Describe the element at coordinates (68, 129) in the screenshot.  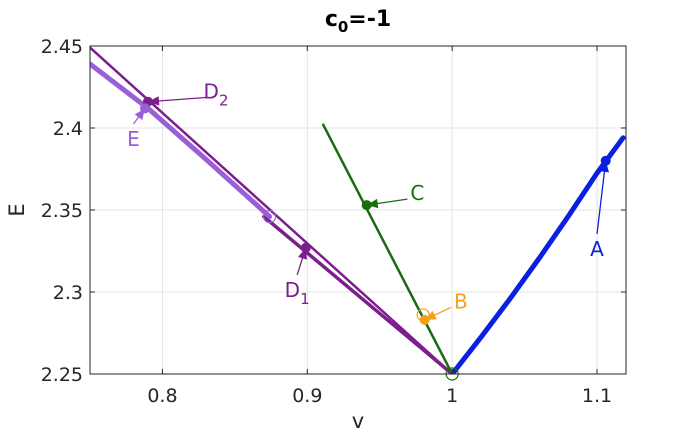
I see `y-tick-label: 2.4` at that location.